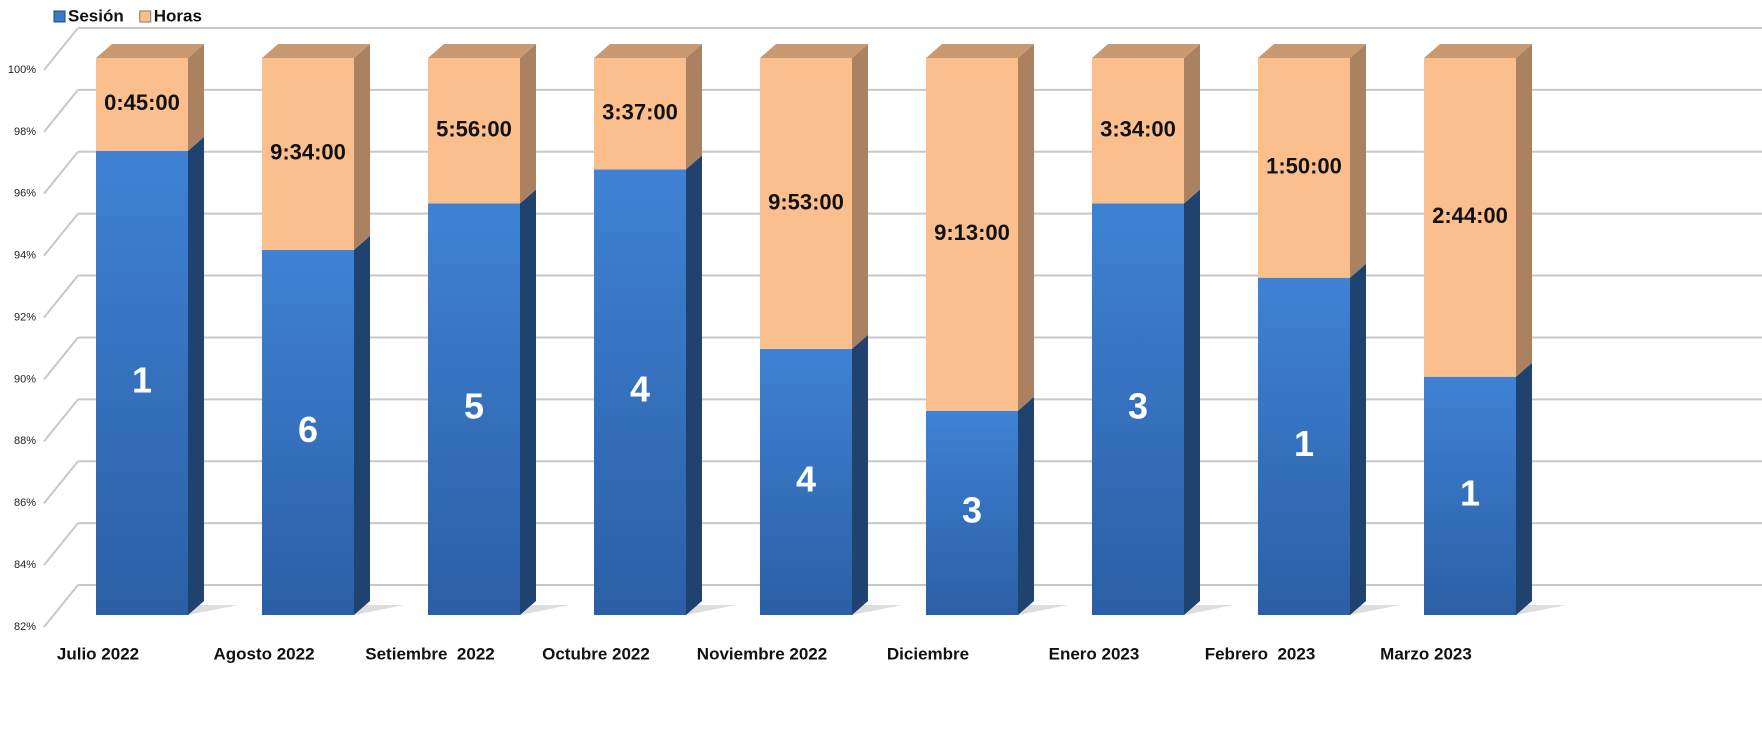 This screenshot has width=1762, height=747. I want to click on data-label: 3:37:00, so click(640, 112).